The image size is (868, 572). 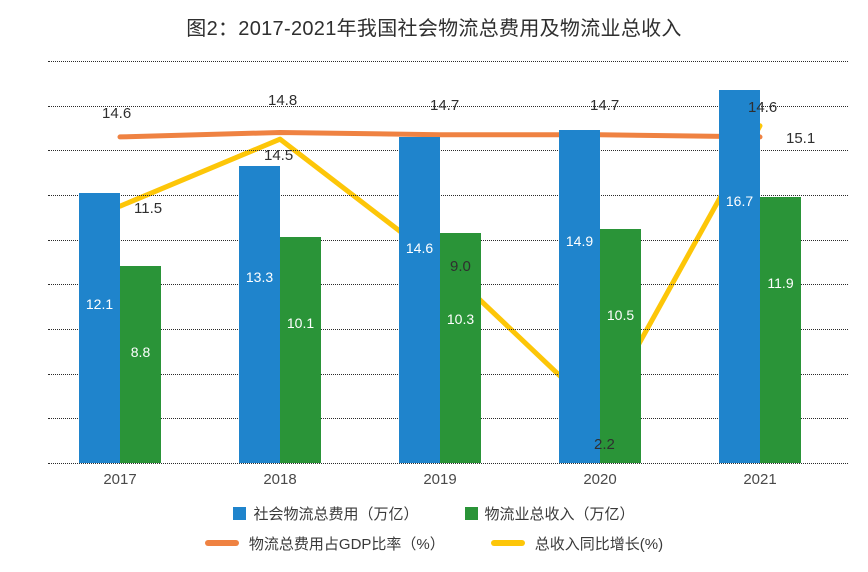 What do you see at coordinates (599, 544) in the screenshot?
I see `legend-item-label: 总收入同比增长(%)` at bounding box center [599, 544].